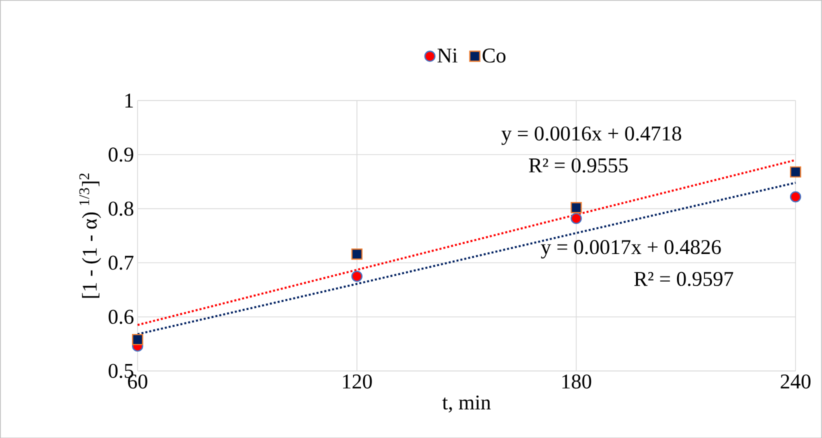 The height and width of the screenshot is (438, 822). I want to click on y-tick-label: 0.9, so click(121, 154).